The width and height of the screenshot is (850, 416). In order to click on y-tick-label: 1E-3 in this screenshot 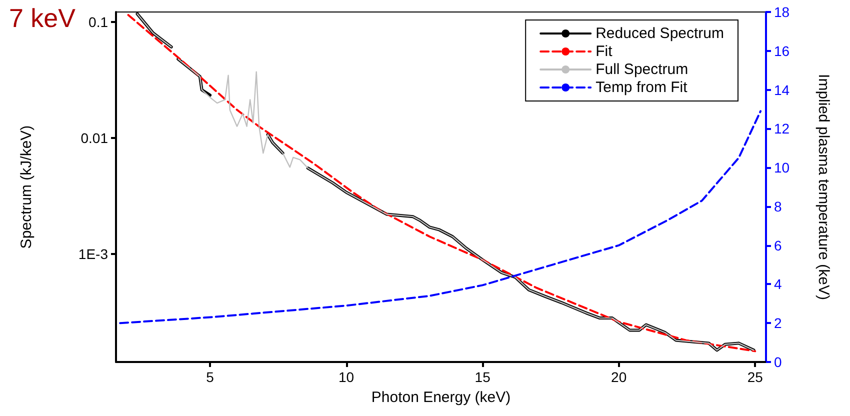, I will do `click(93, 254)`.